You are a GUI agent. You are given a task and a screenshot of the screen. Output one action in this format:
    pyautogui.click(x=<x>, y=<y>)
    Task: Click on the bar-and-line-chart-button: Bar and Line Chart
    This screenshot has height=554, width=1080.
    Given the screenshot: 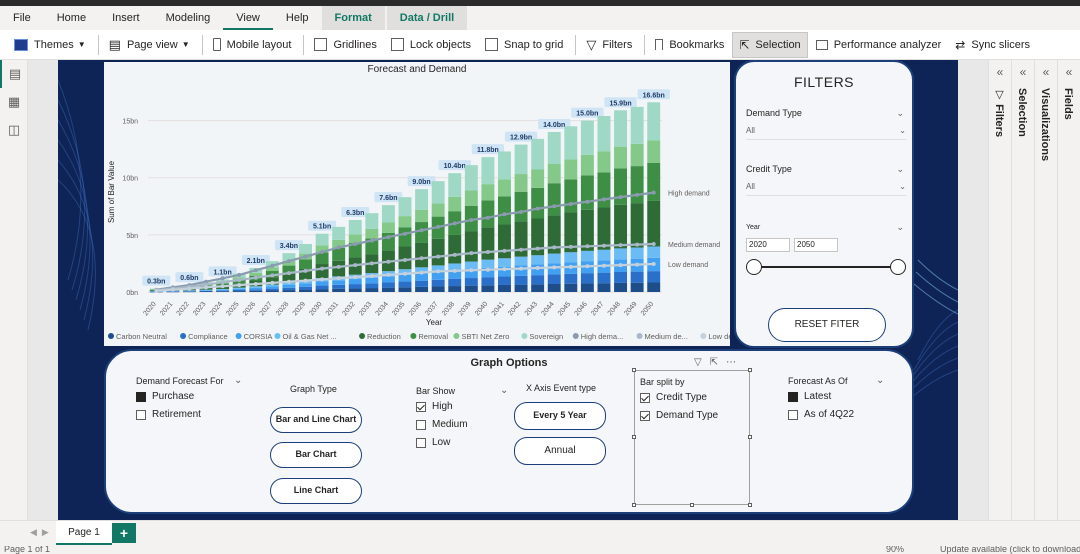 What is the action you would take?
    pyautogui.click(x=316, y=420)
    